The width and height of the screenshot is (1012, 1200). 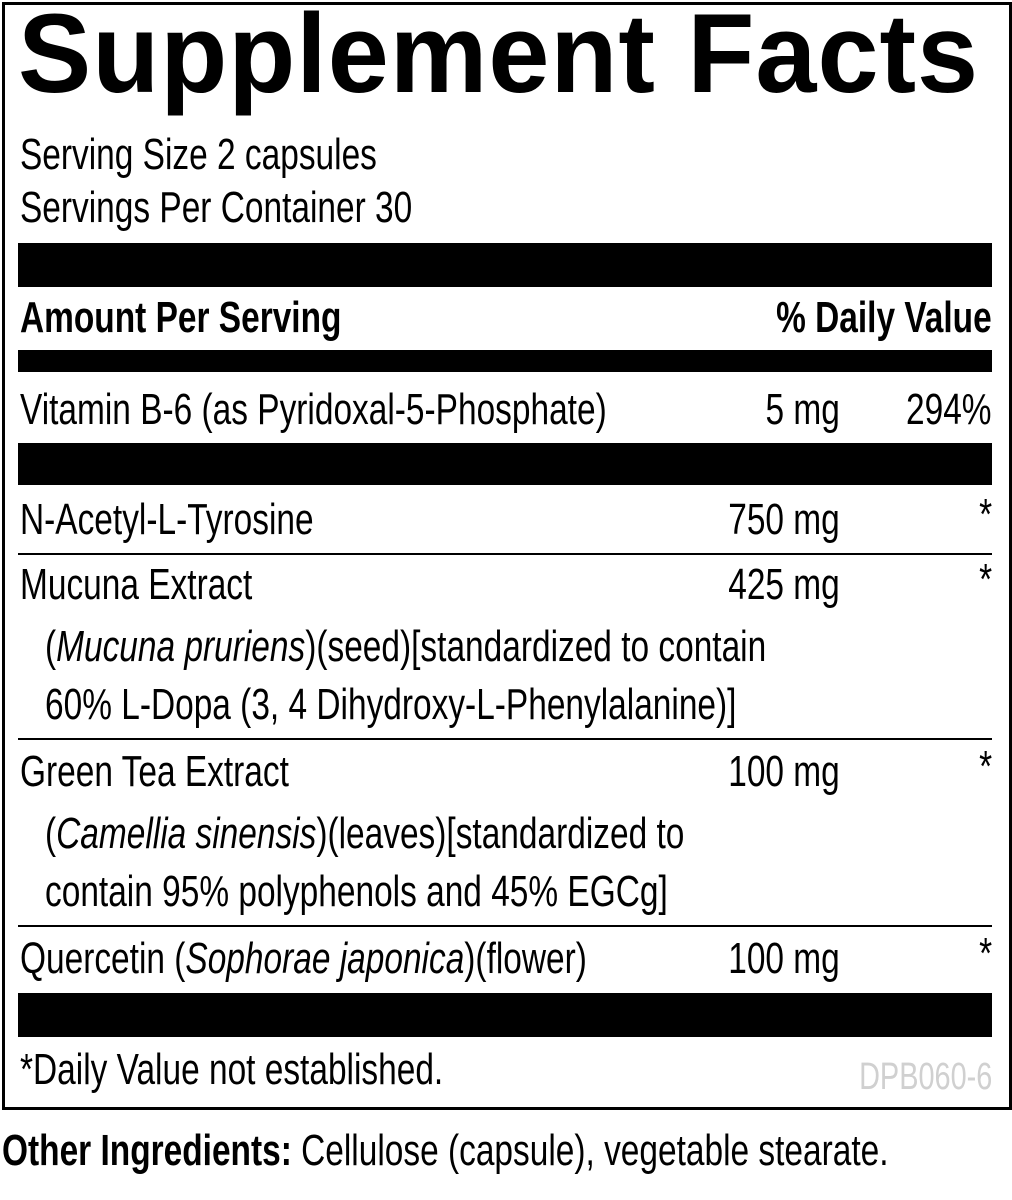 What do you see at coordinates (103, 958) in the screenshot?
I see `name-text: Quercetin (` at bounding box center [103, 958].